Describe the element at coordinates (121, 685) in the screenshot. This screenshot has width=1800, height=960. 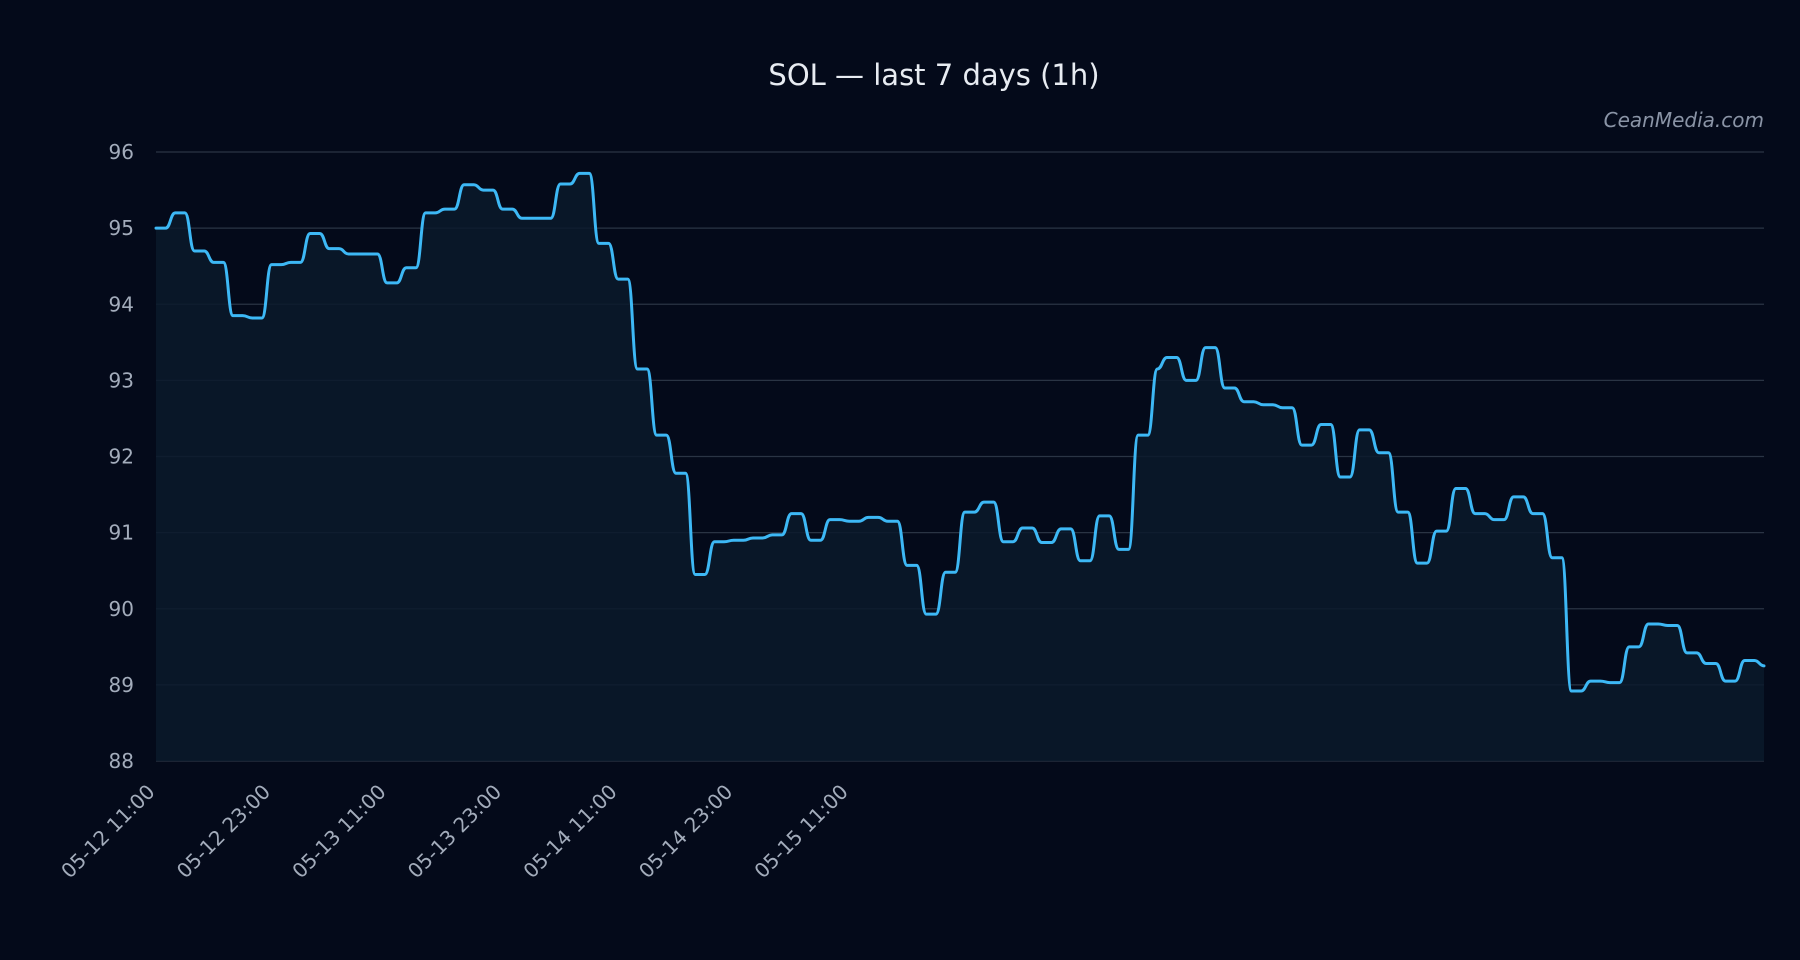
I see `y-tick-label: 89` at that location.